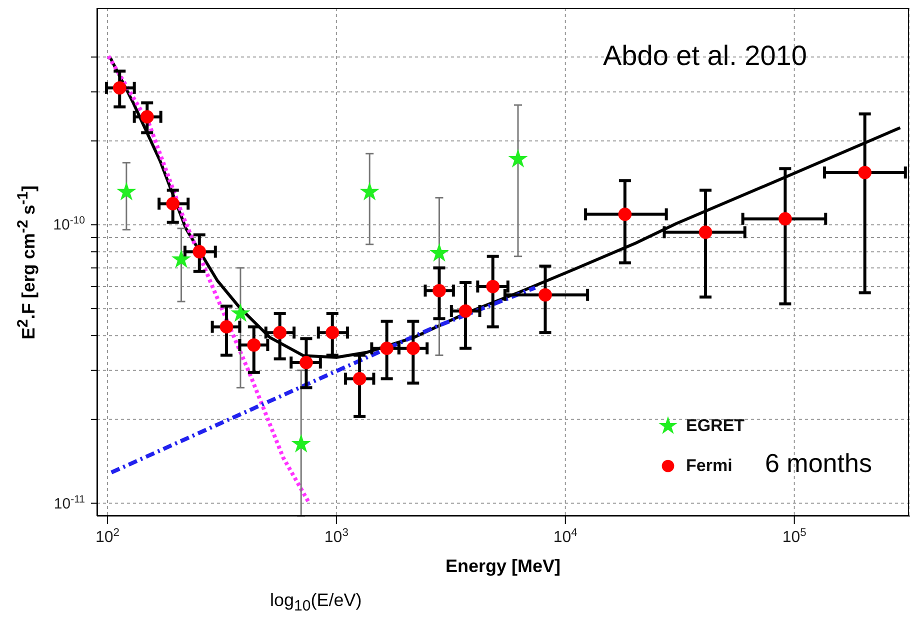 This screenshot has width=918, height=625. What do you see at coordinates (316, 602) in the screenshot?
I see `text: log$_{10}$(E/eV)` at bounding box center [316, 602].